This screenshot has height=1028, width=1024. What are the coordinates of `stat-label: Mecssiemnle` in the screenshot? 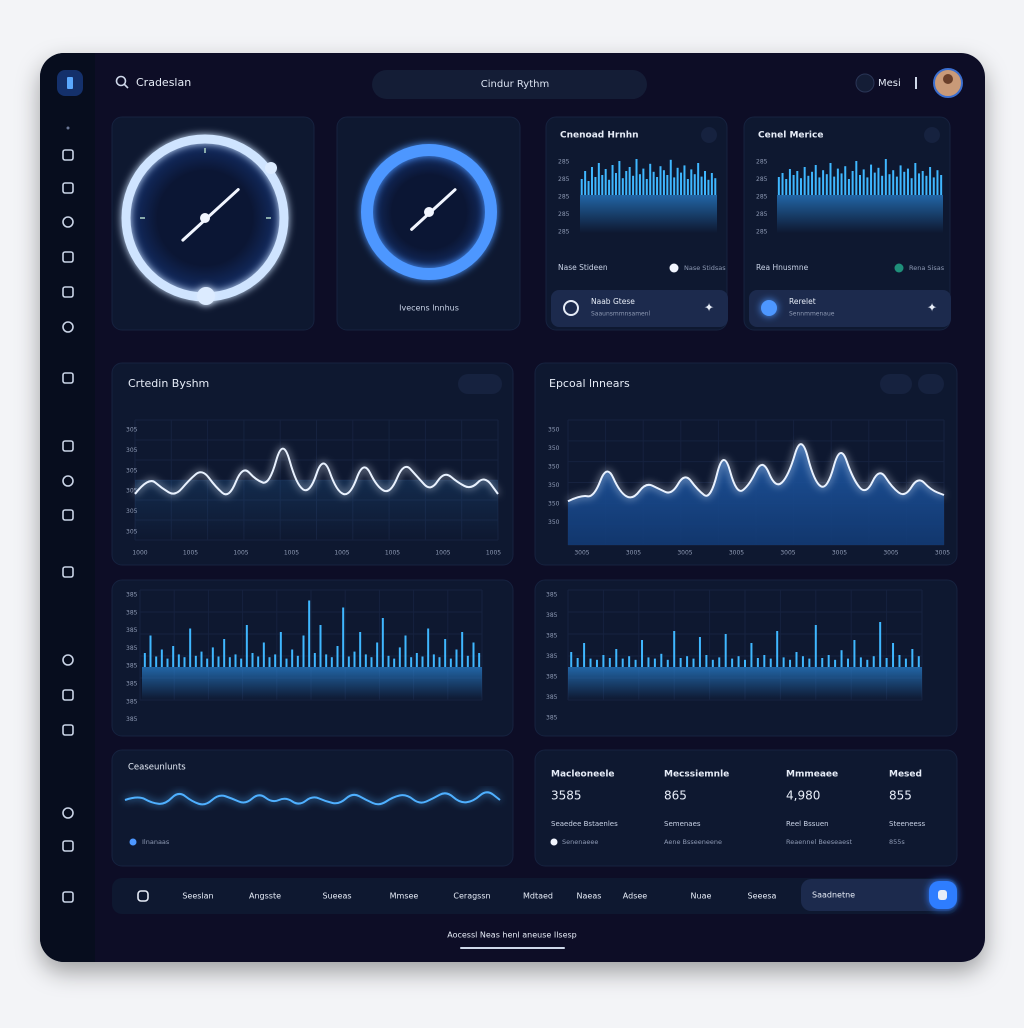 It's located at (696, 775).